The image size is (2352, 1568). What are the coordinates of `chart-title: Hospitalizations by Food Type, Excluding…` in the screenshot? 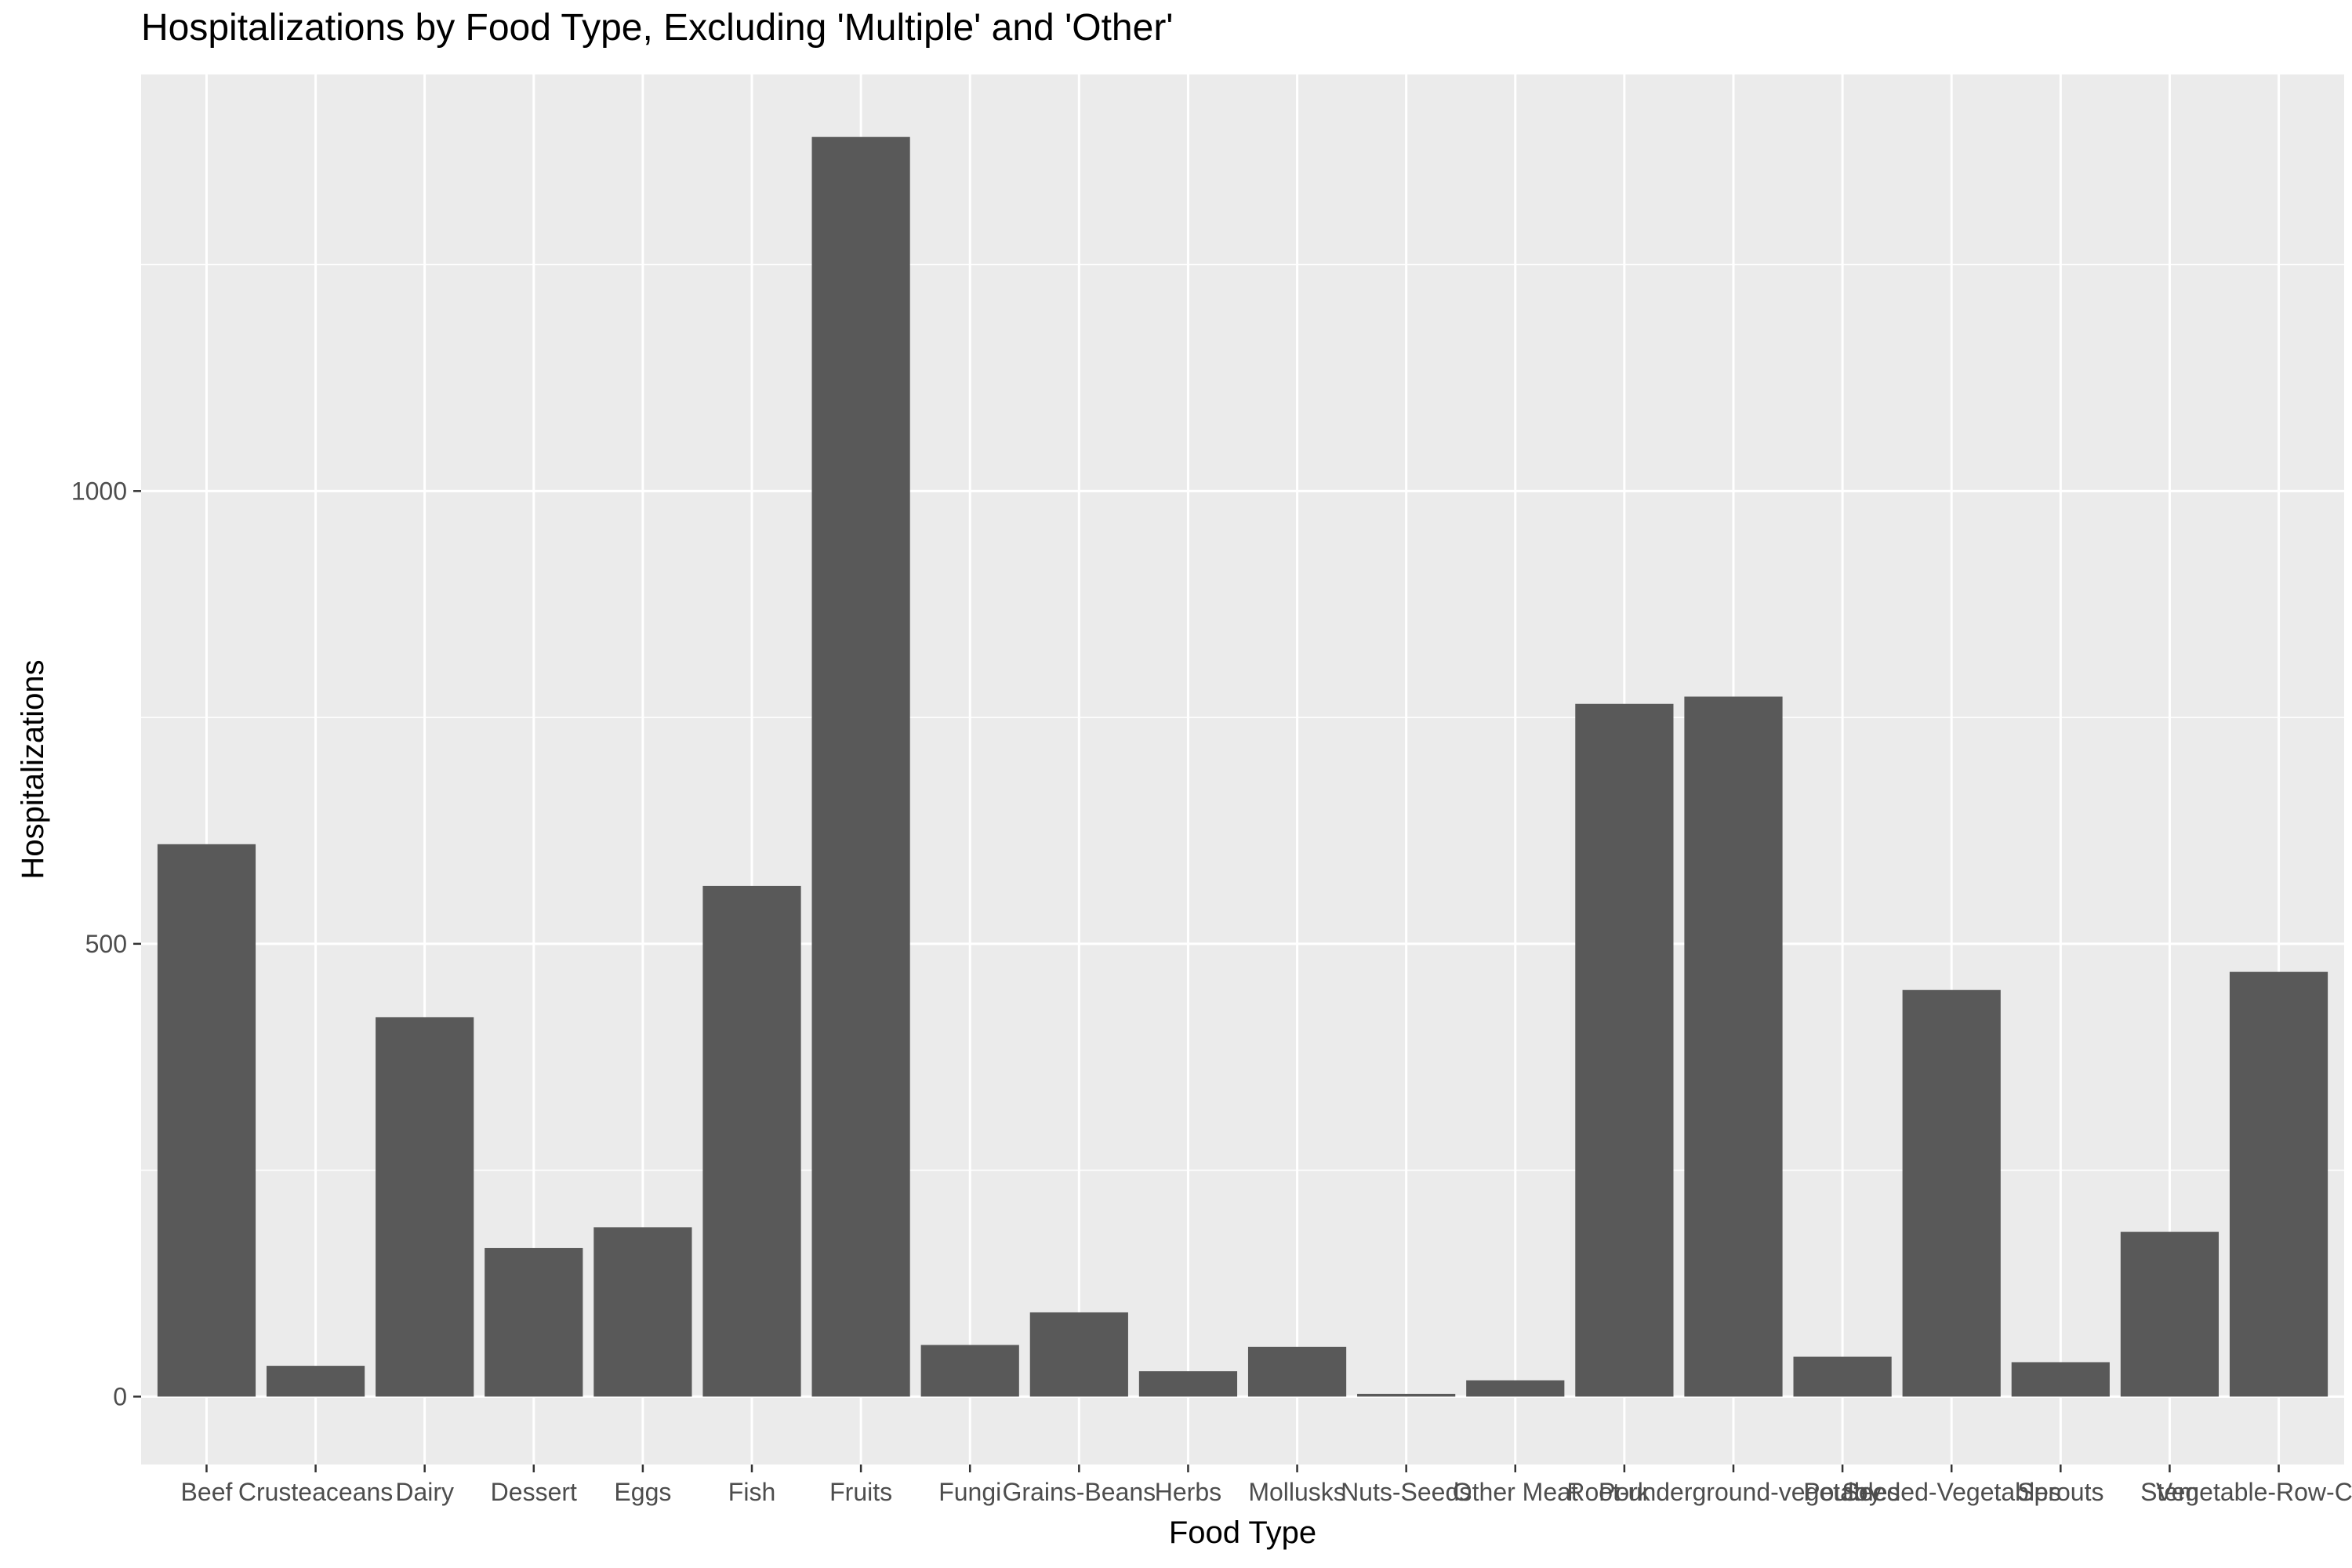 It's located at (657, 28).